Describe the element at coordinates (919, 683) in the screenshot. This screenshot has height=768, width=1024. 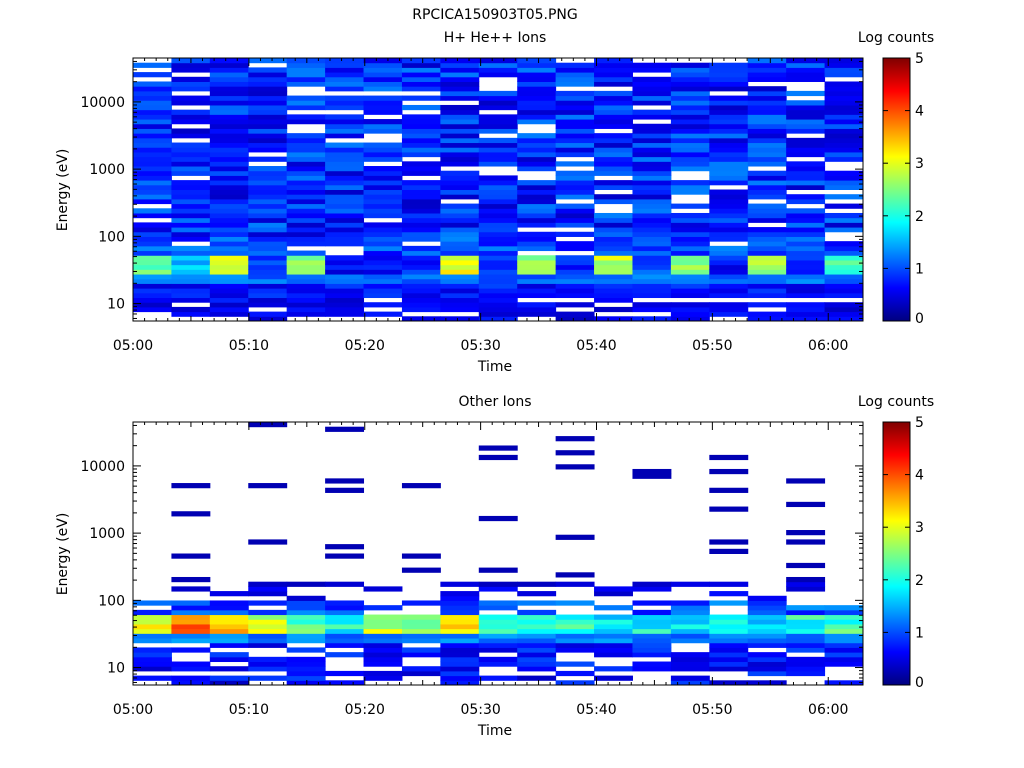
I see `colorbar-tick-label: 0` at that location.